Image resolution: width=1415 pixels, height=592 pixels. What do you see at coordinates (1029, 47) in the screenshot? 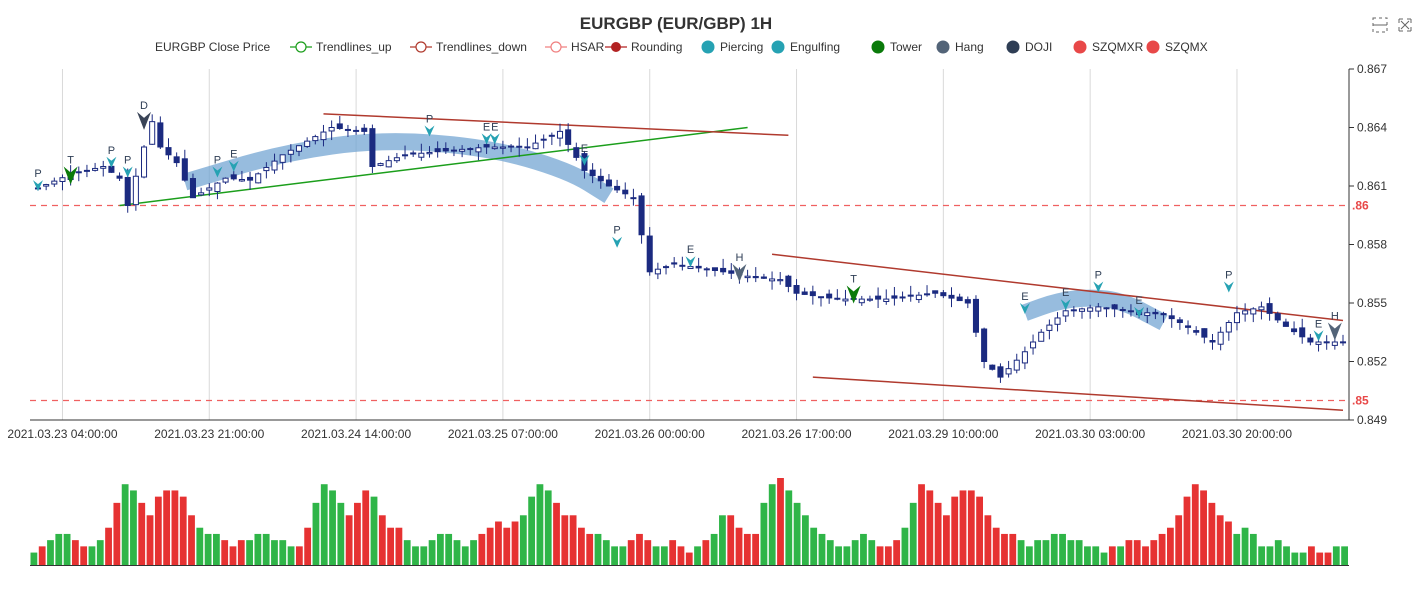
I see `legend-item: DOJI` at bounding box center [1029, 47].